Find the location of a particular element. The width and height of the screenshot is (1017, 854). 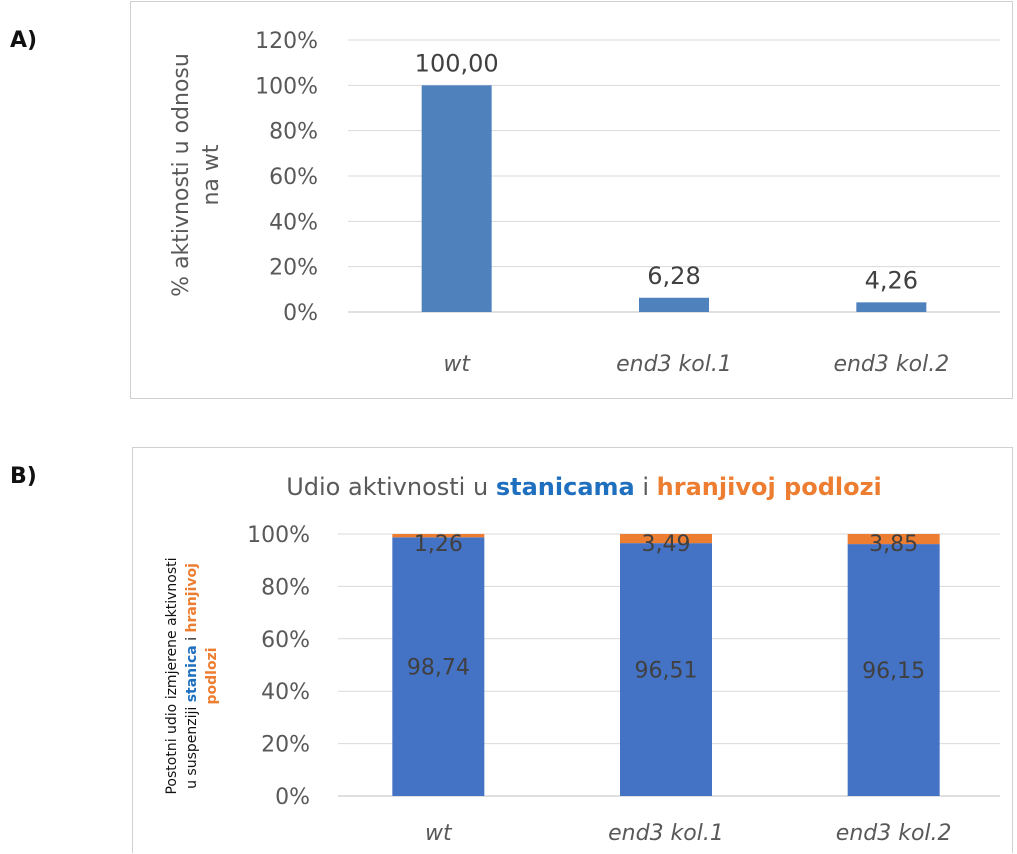

data-label: 3,85 is located at coordinates (893, 544).